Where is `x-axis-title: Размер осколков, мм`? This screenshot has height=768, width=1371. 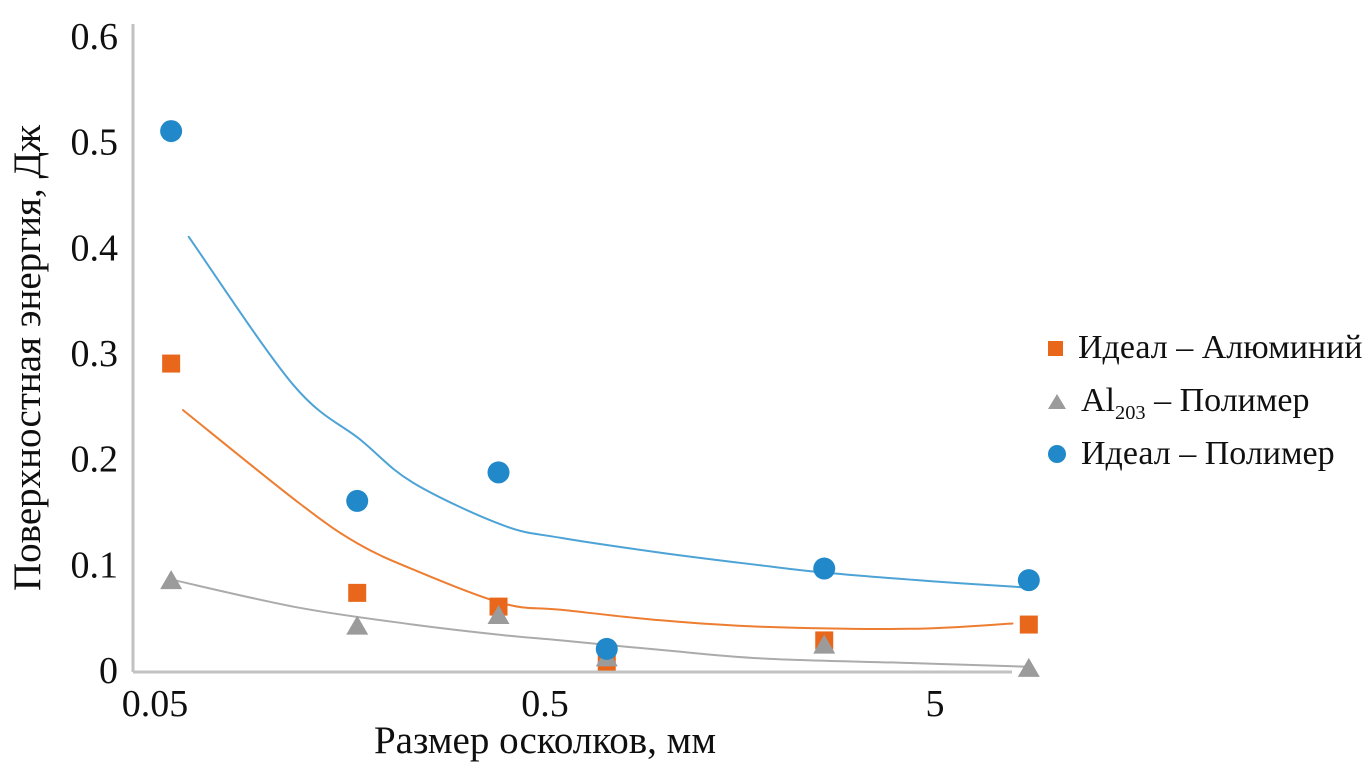
x-axis-title: Размер осколков, мм is located at coordinates (545, 740).